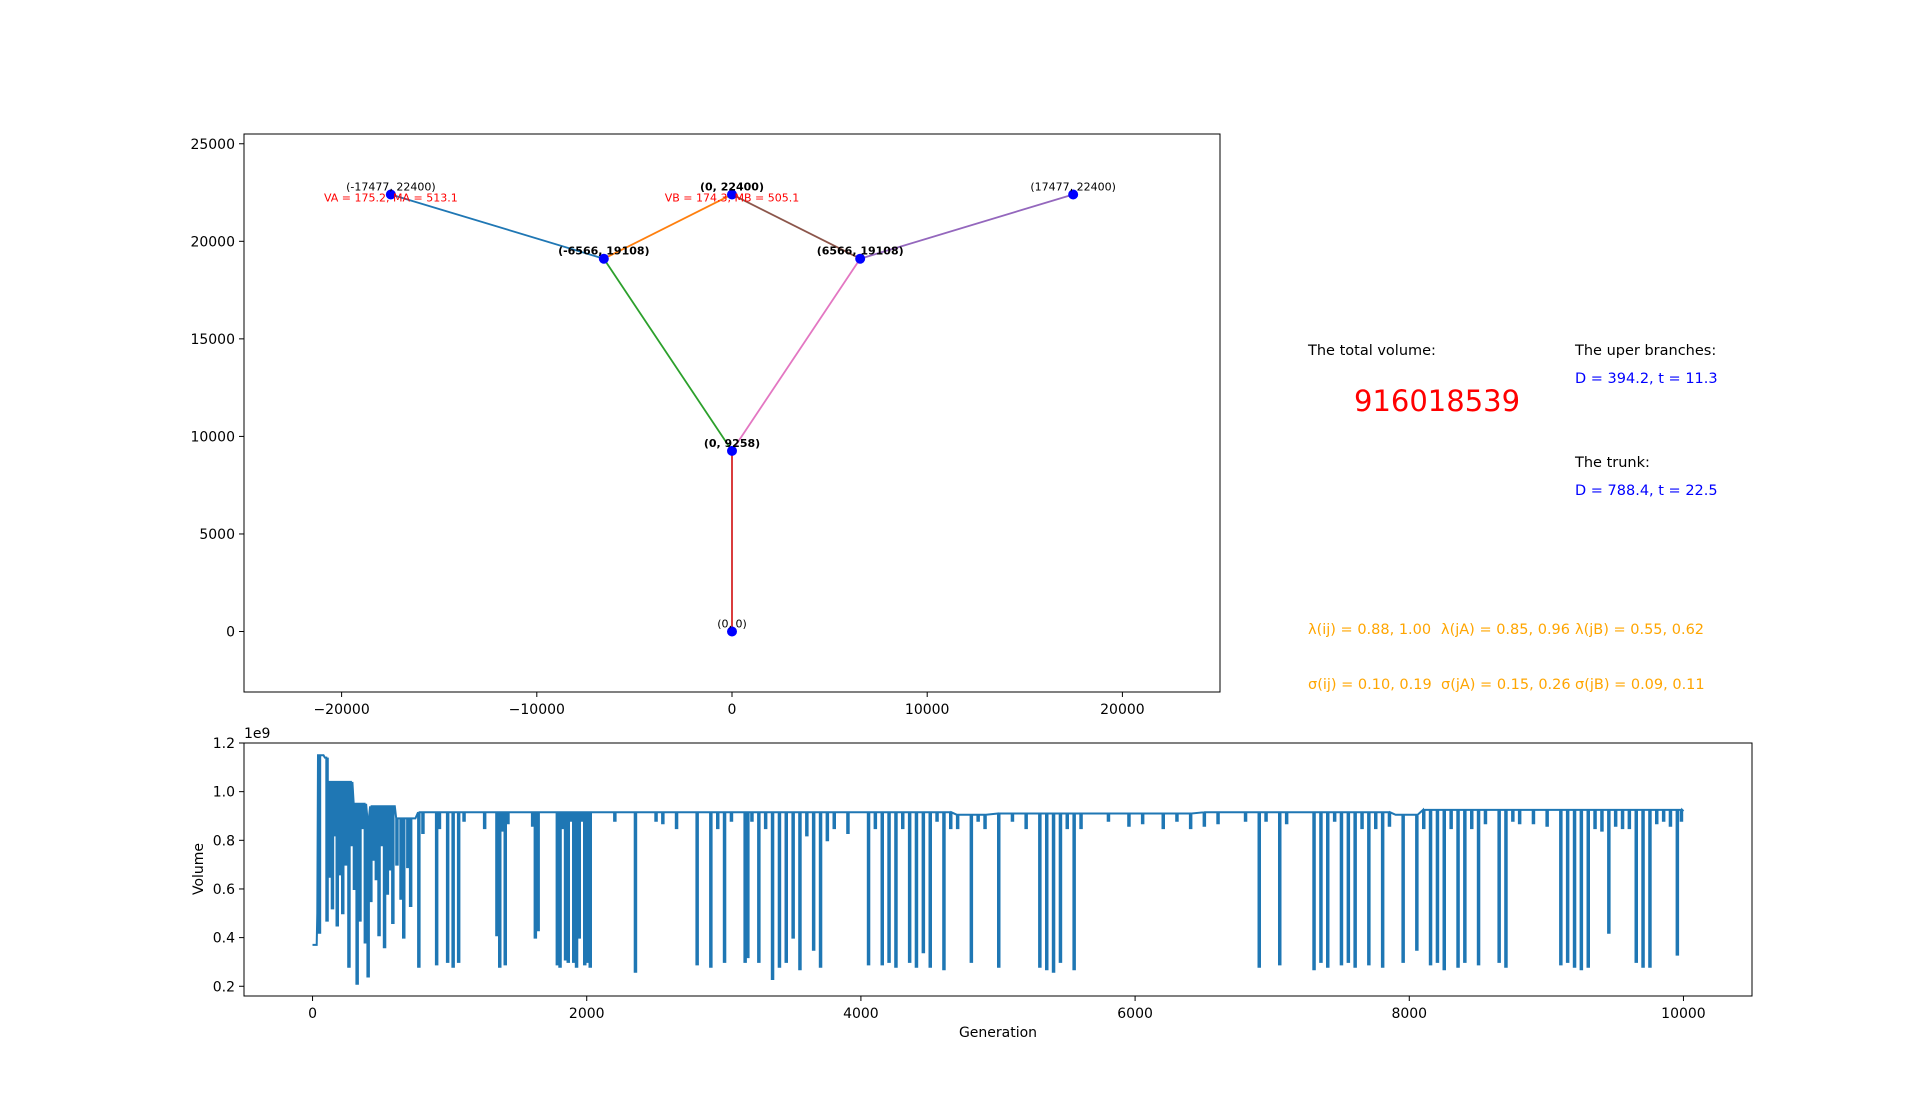 The width and height of the screenshot is (1920, 1103). What do you see at coordinates (1372, 351) in the screenshot?
I see `total-volume-label: The total volume:` at bounding box center [1372, 351].